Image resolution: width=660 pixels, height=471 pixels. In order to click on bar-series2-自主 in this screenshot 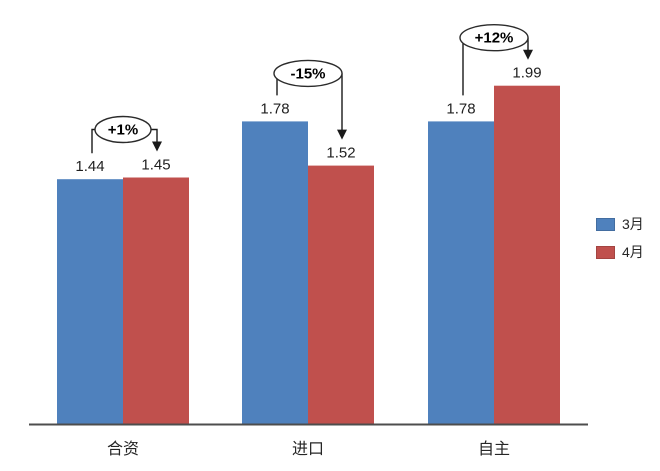, I will do `click(527, 254)`.